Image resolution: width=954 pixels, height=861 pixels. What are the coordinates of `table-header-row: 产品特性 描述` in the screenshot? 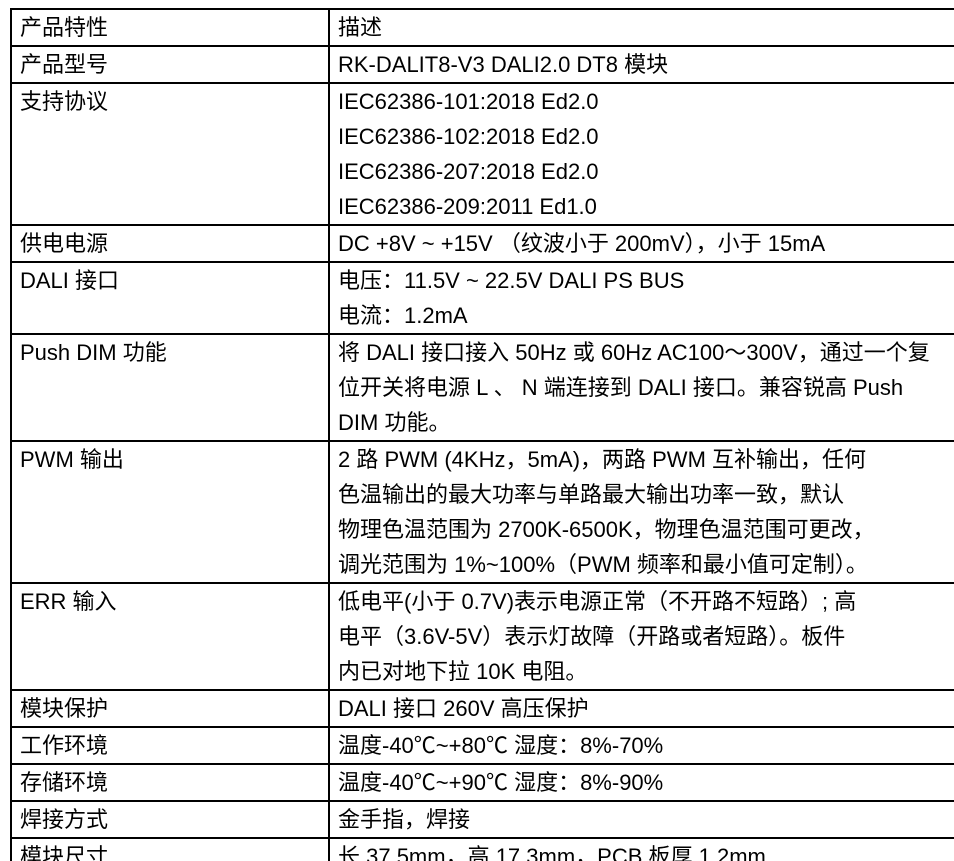 It's located at (482, 27).